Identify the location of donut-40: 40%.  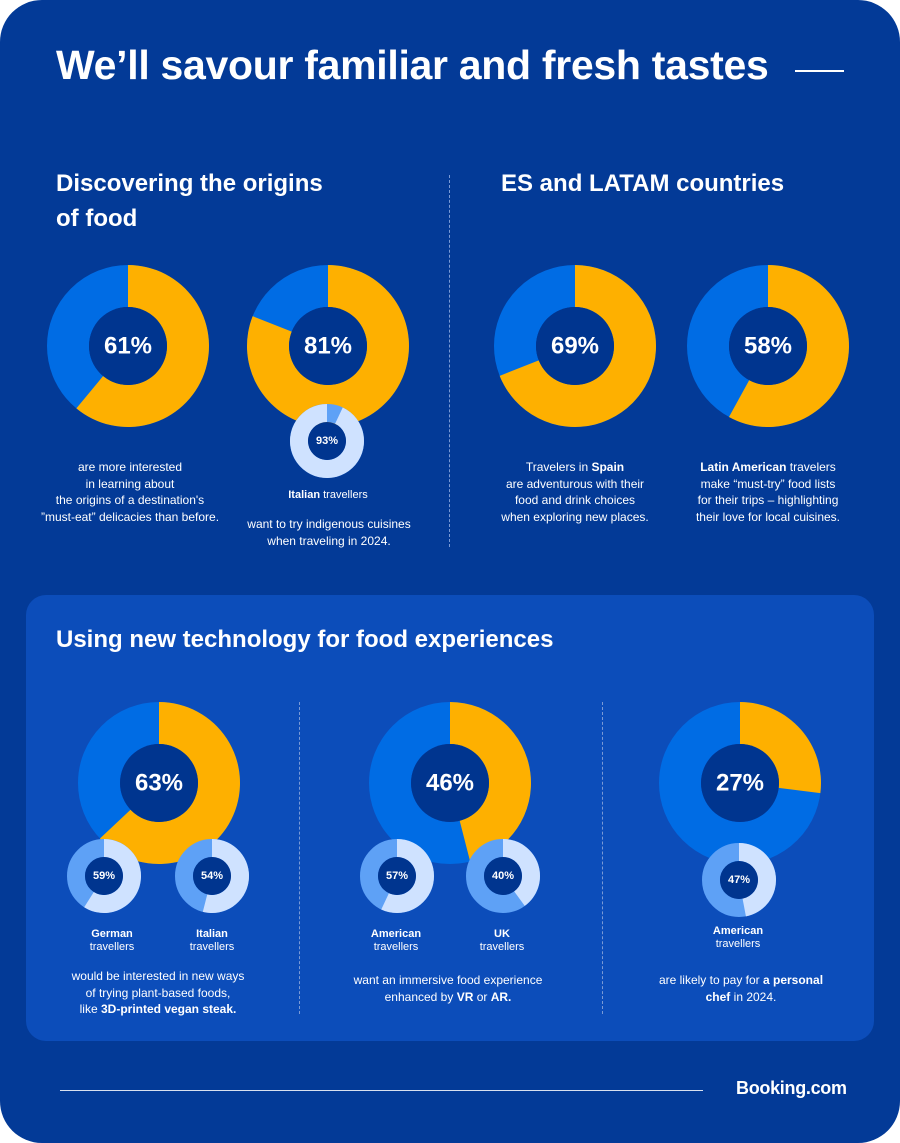
(503, 876).